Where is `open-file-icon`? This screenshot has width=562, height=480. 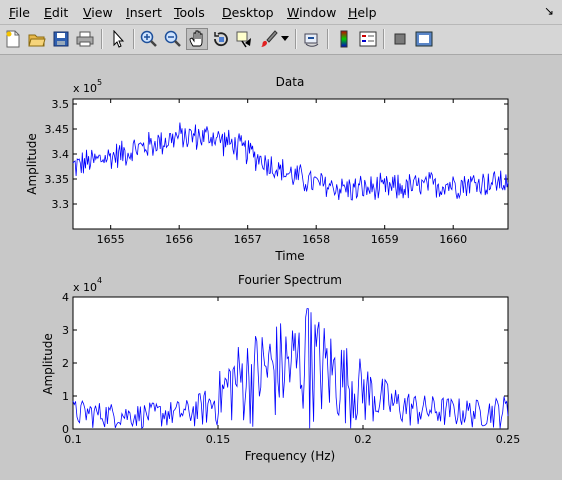
open-file-icon is located at coordinates (37, 39).